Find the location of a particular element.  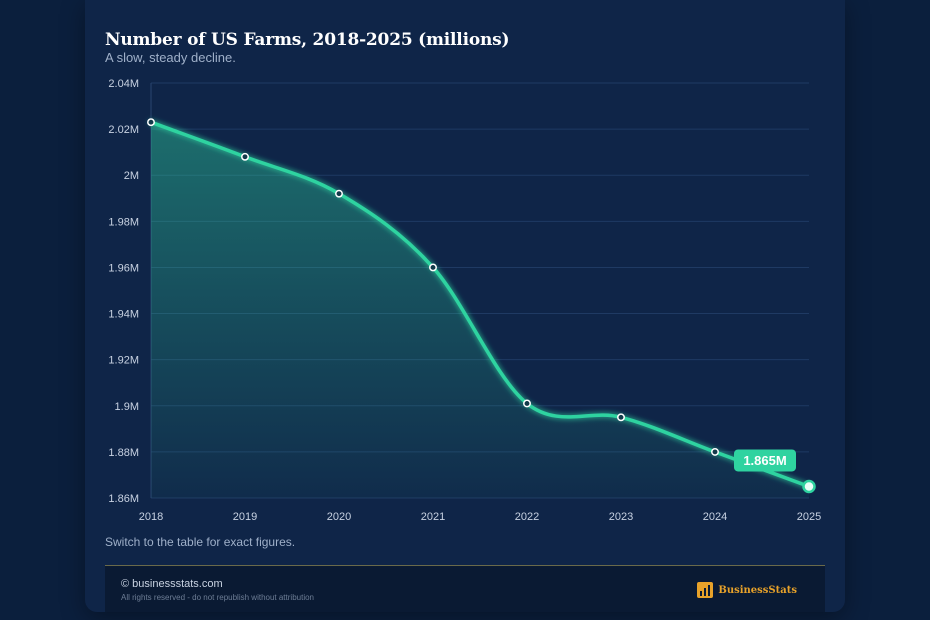

chart-title: Number of US Farms, 2018-2025 (millions) is located at coordinates (307, 40).